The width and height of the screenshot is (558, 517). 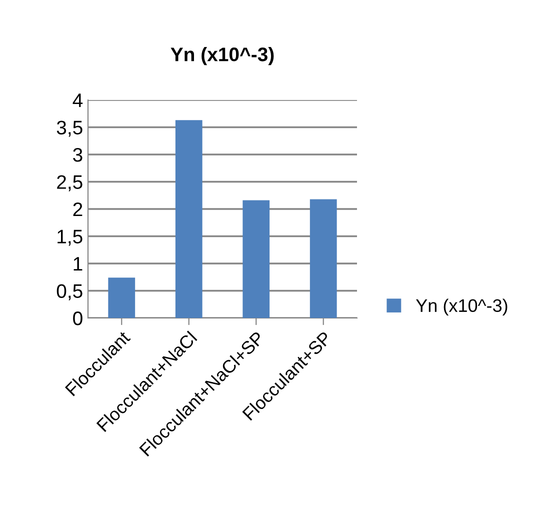 What do you see at coordinates (78, 264) in the screenshot?
I see `y-tick-label: 1` at bounding box center [78, 264].